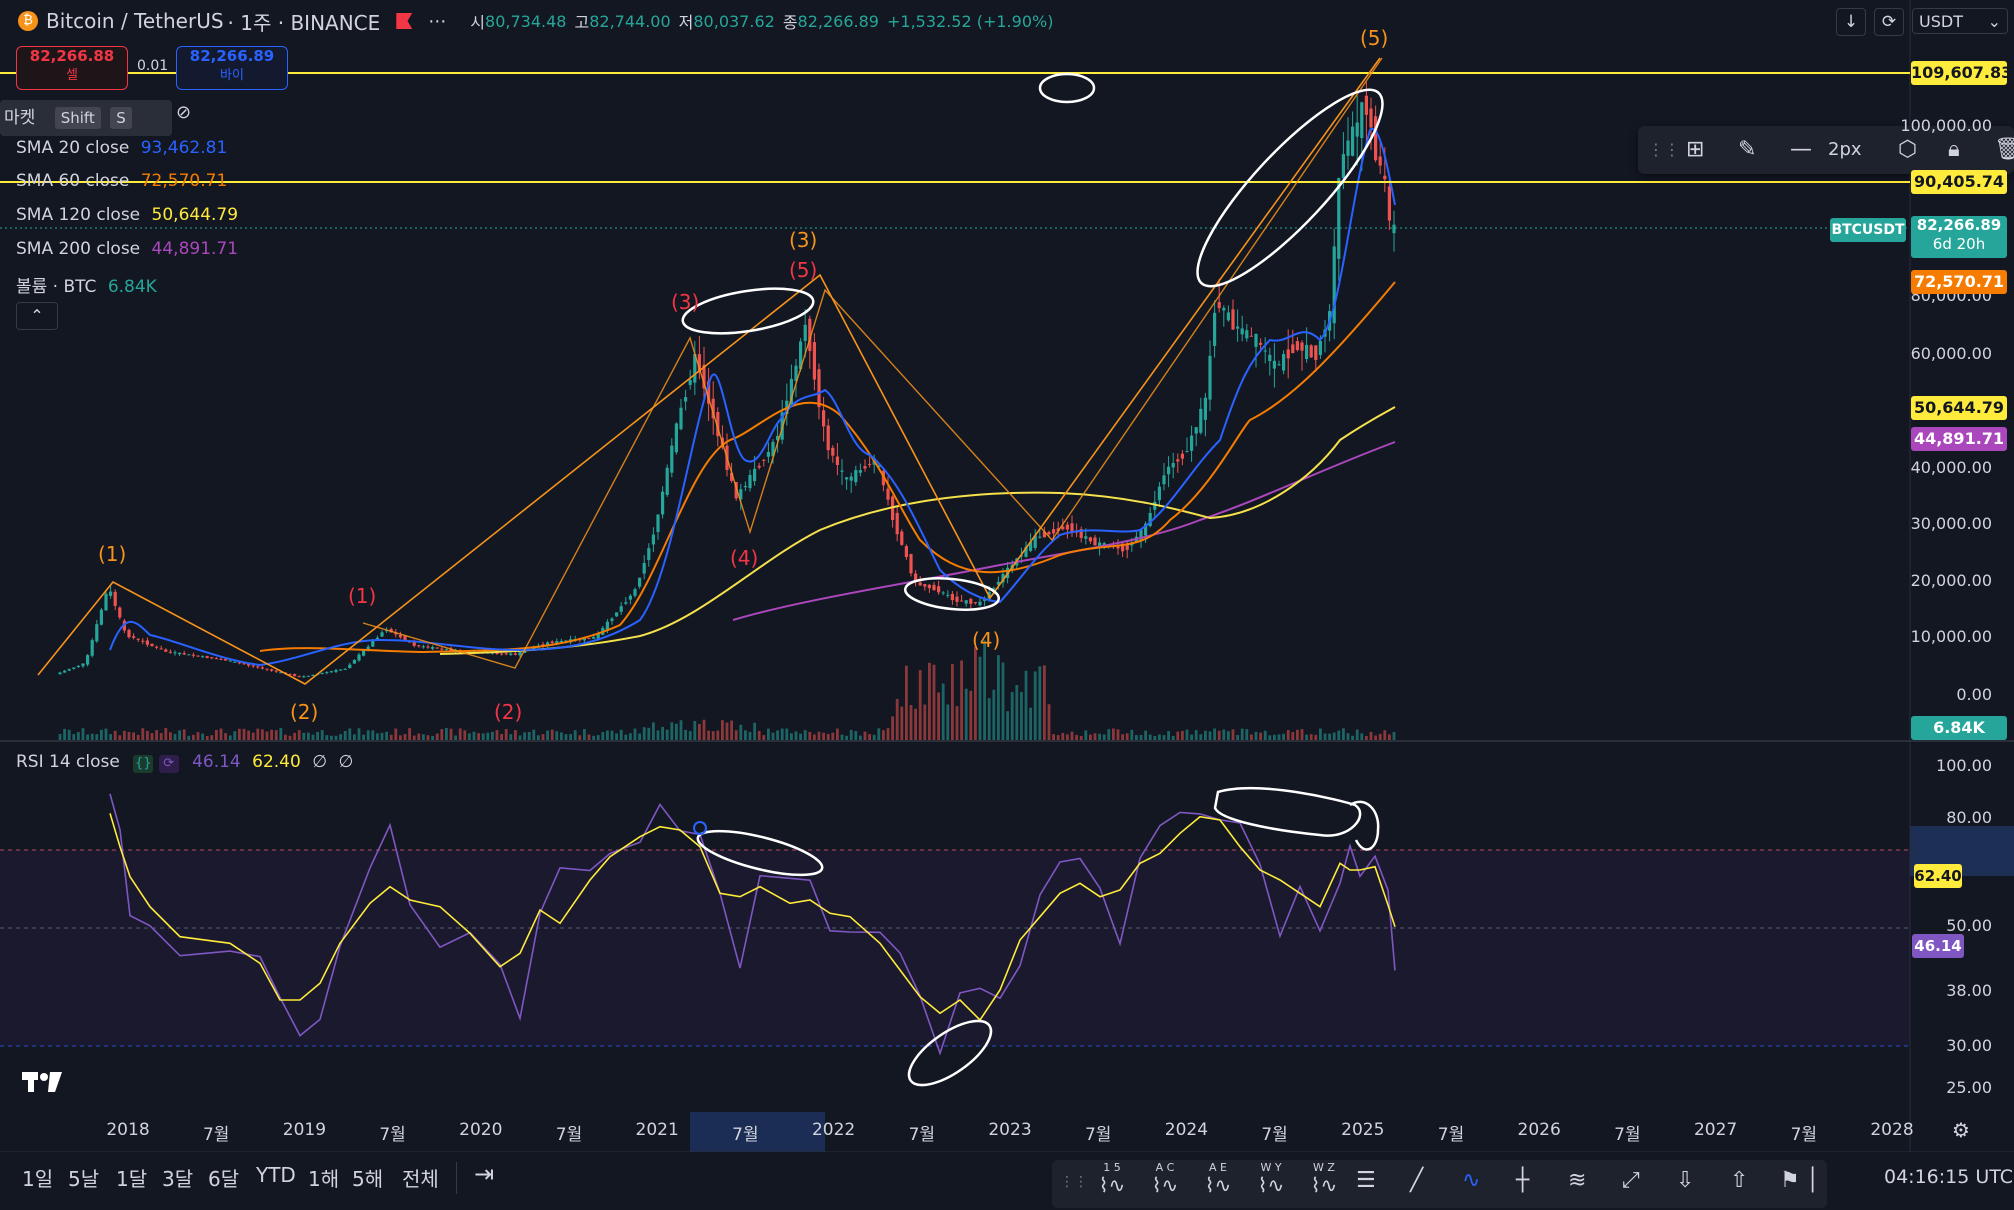  Describe the element at coordinates (1112, 1179) in the screenshot. I see `pattern-tool: 1 5 ⌇∿` at that location.